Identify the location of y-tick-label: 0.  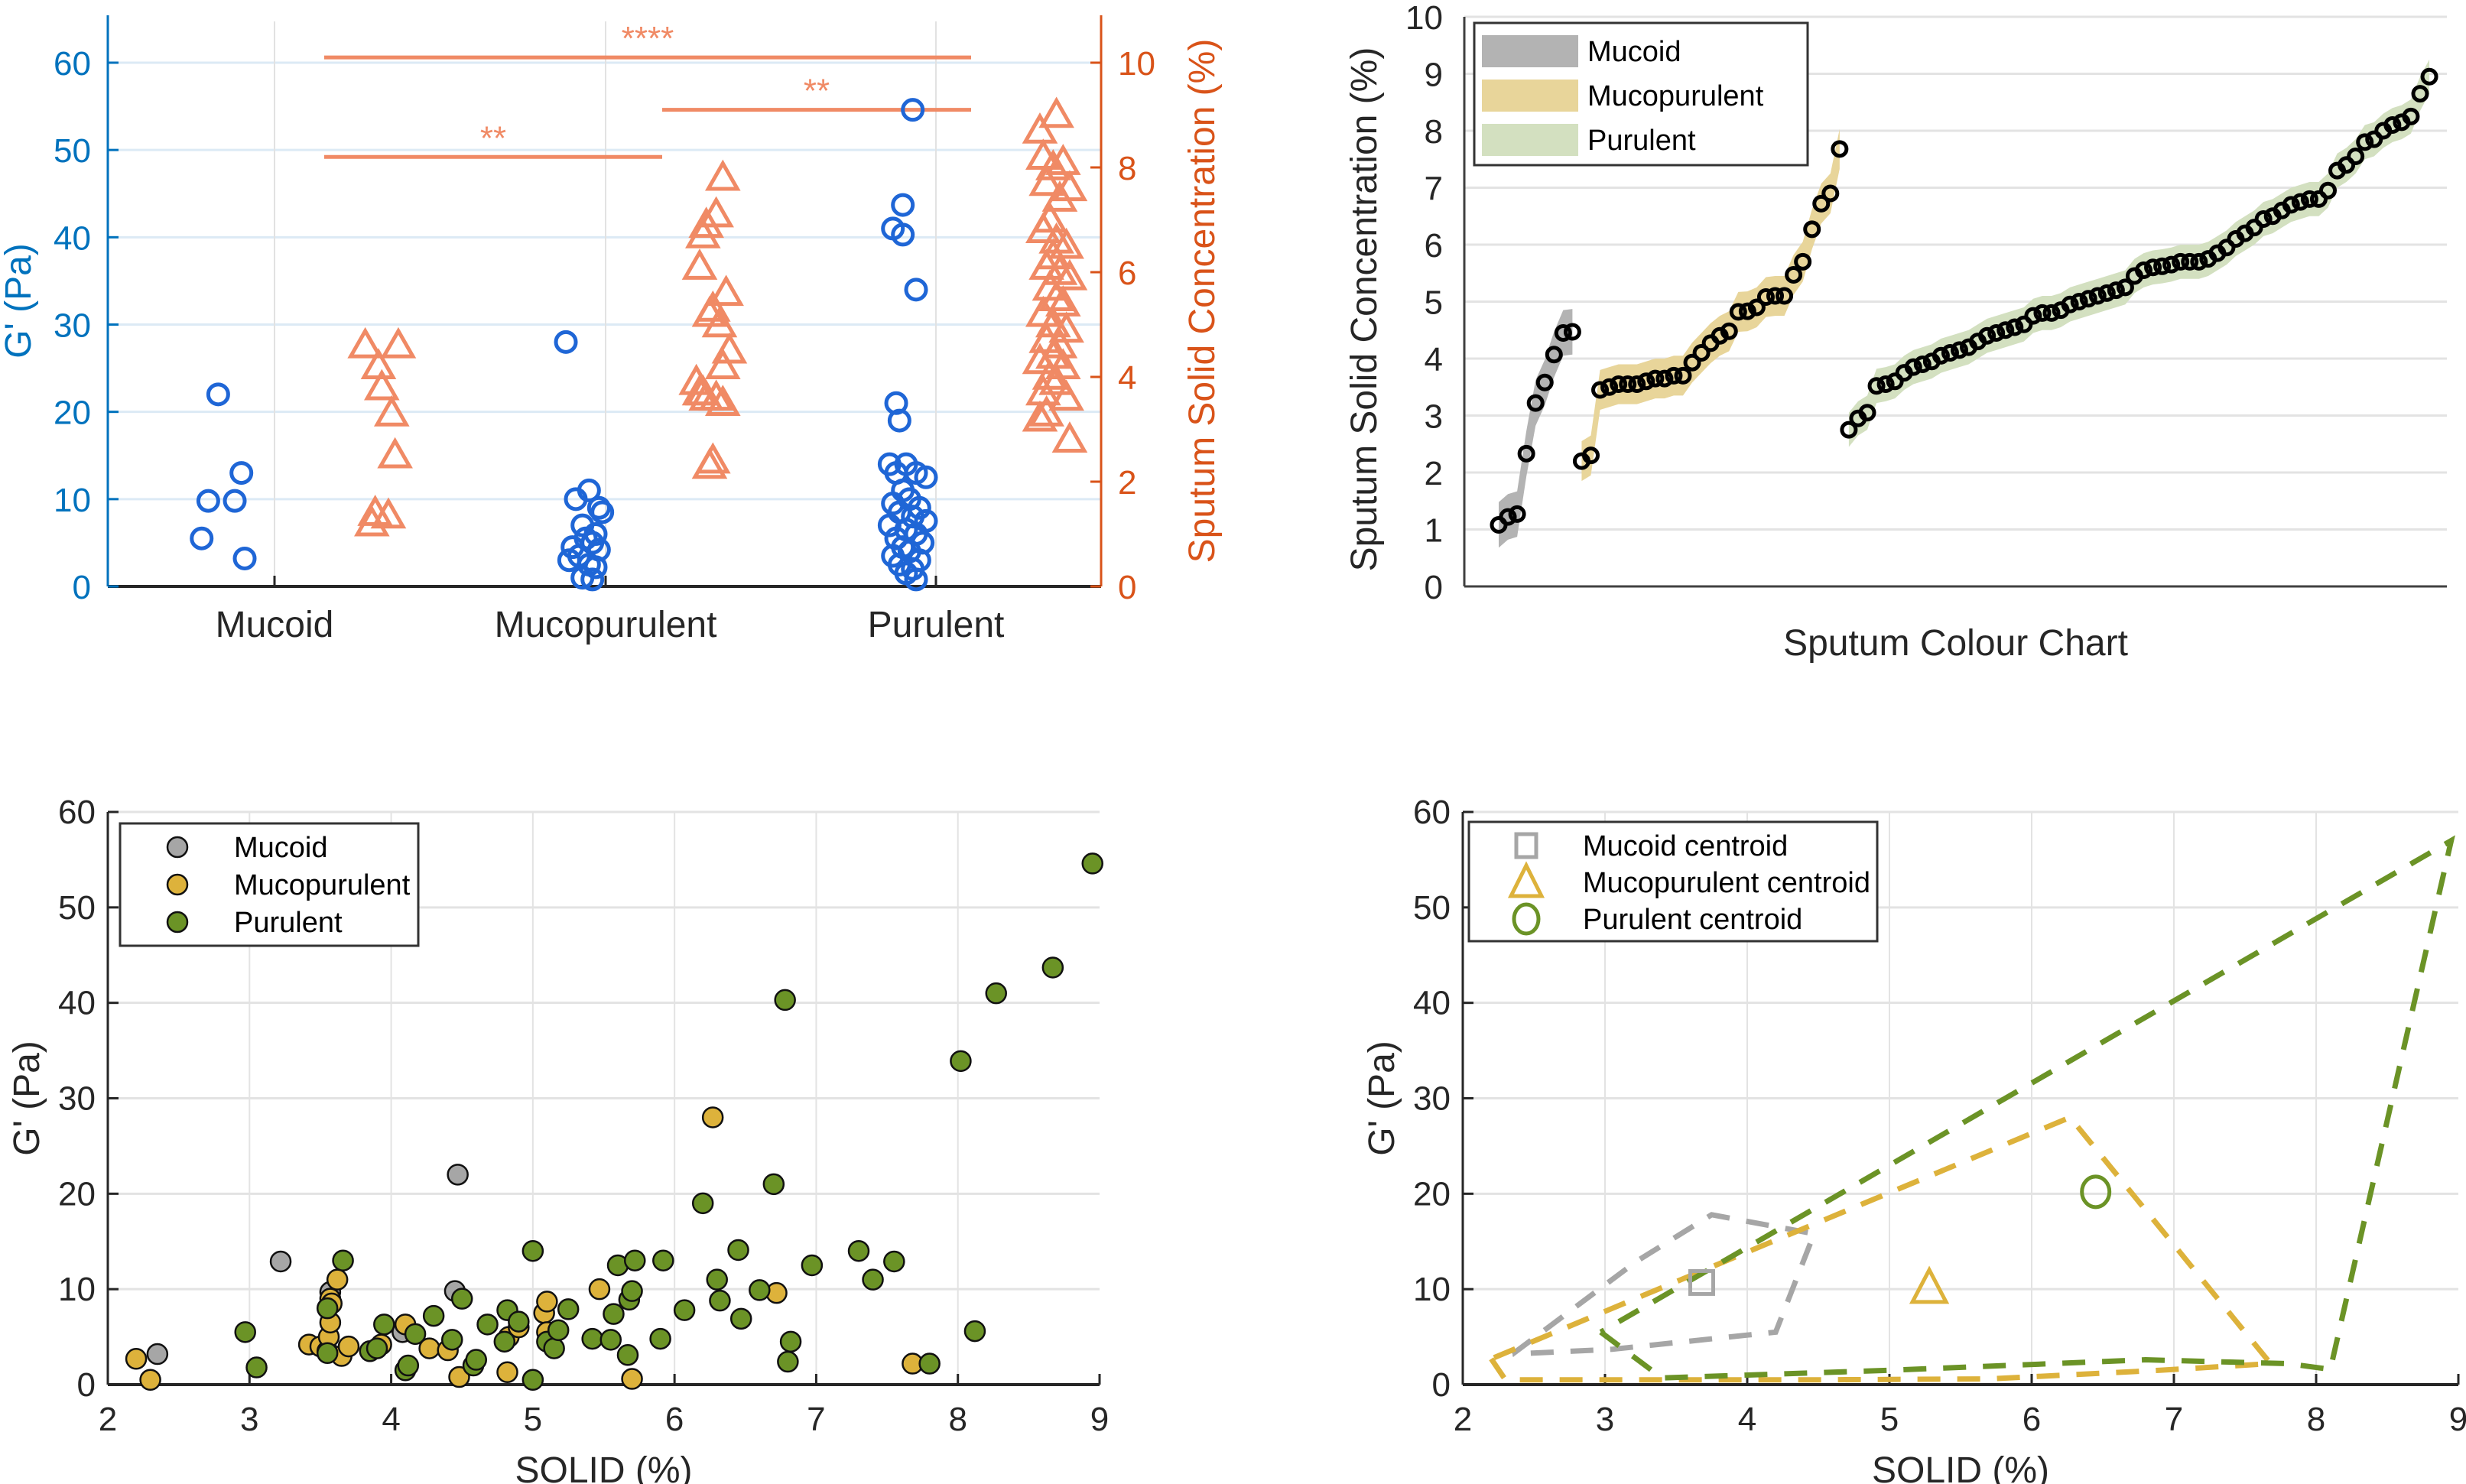
(1441, 1385).